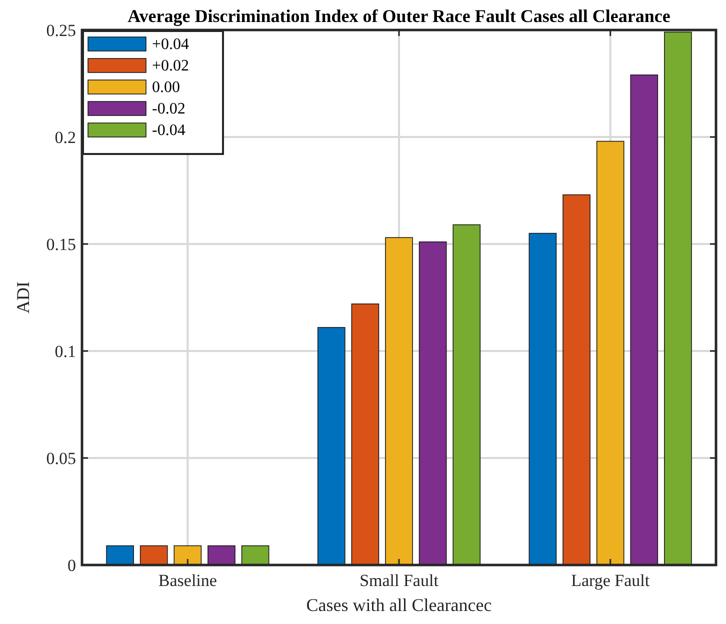 The height and width of the screenshot is (624, 726). What do you see at coordinates (399, 605) in the screenshot?
I see `x-axis-title: Cases with all Clearancec` at bounding box center [399, 605].